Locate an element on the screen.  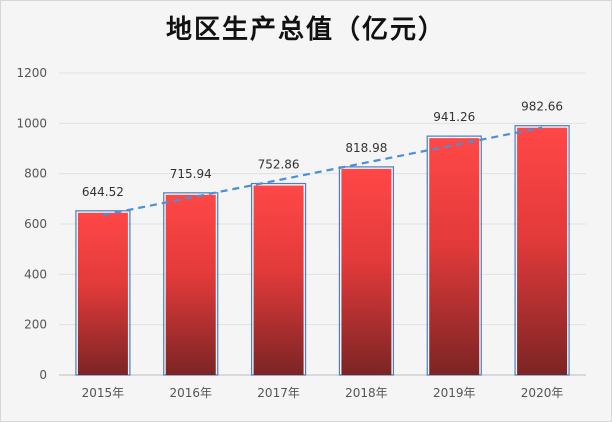
x-tick-label: 2015年 is located at coordinates (103, 393).